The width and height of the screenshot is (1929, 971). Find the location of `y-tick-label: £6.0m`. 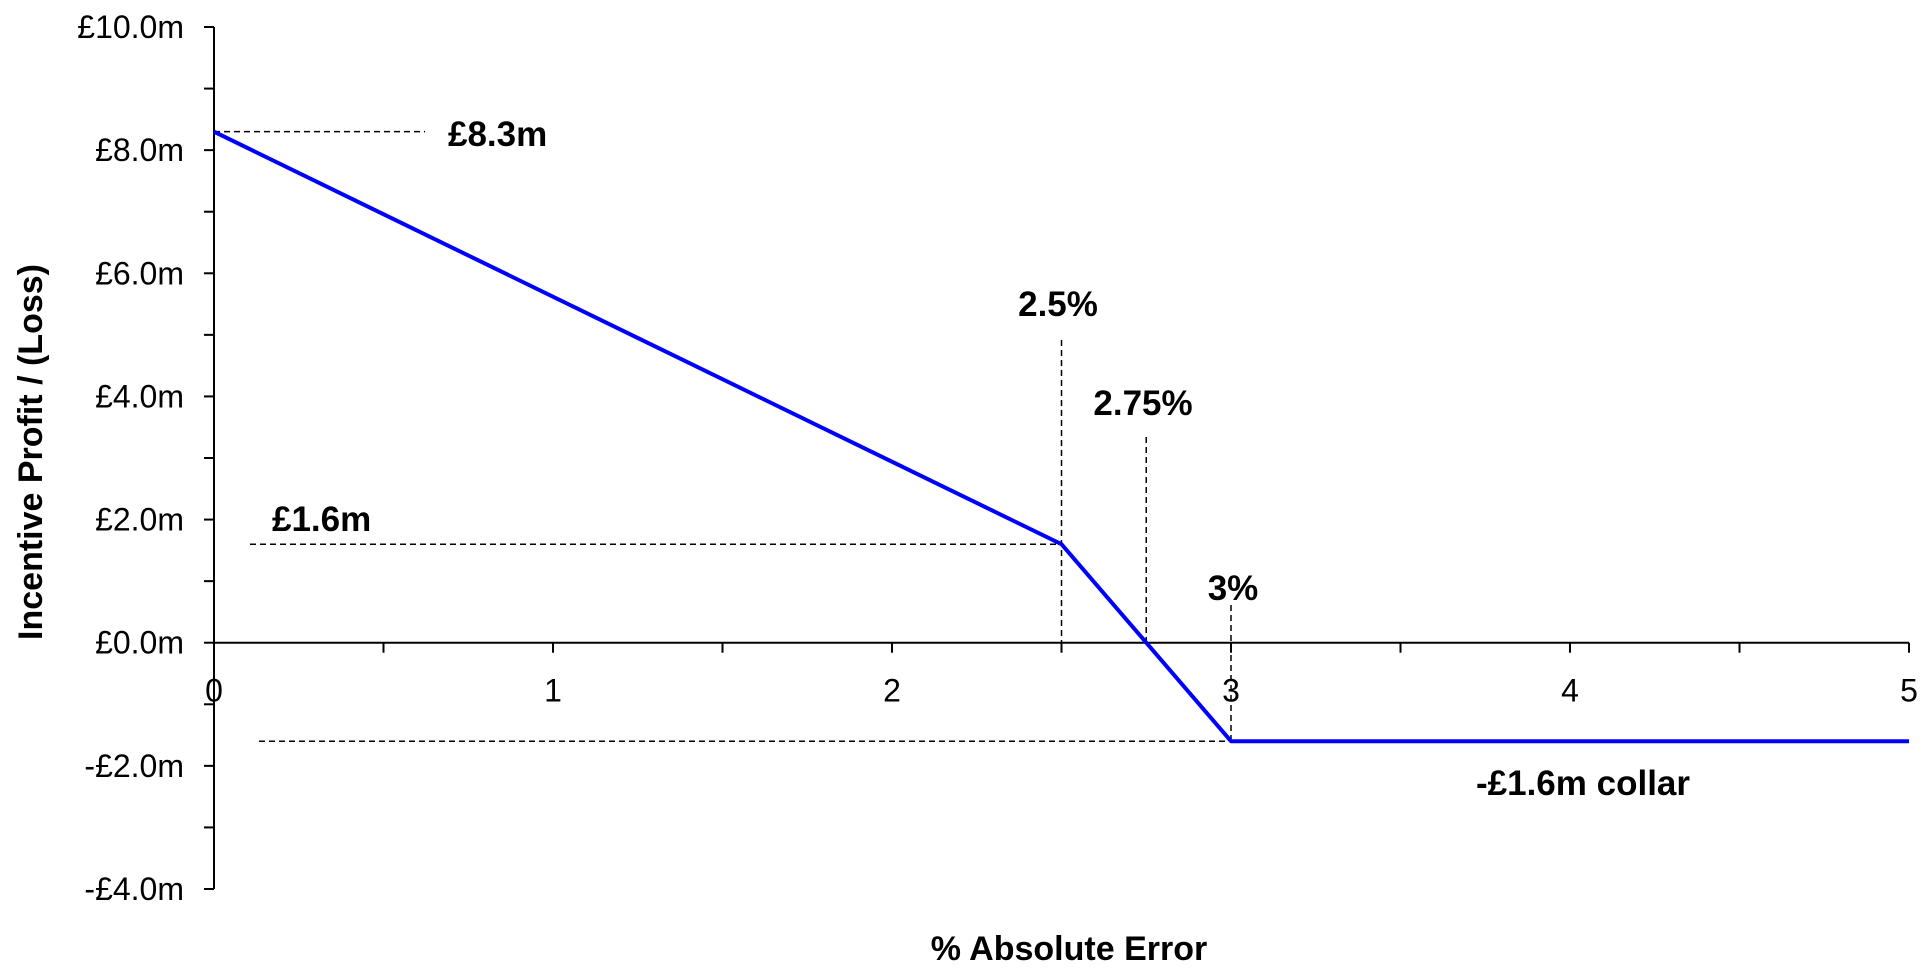

y-tick-label: £6.0m is located at coordinates (139, 273).